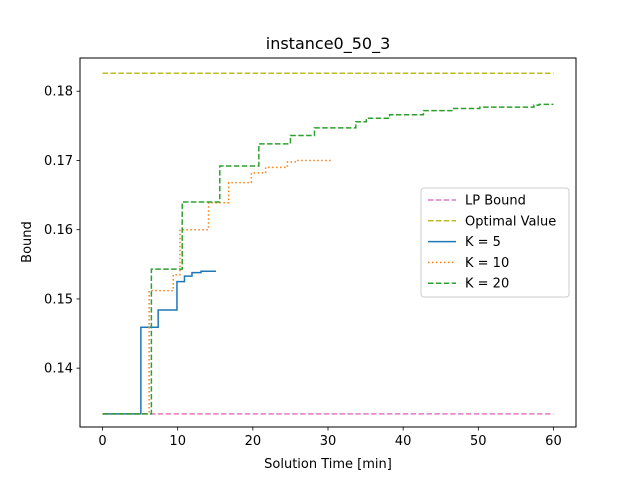 The width and height of the screenshot is (640, 480). What do you see at coordinates (510, 221) in the screenshot?
I see `legend-label-optimal-value: Optimal Value` at bounding box center [510, 221].